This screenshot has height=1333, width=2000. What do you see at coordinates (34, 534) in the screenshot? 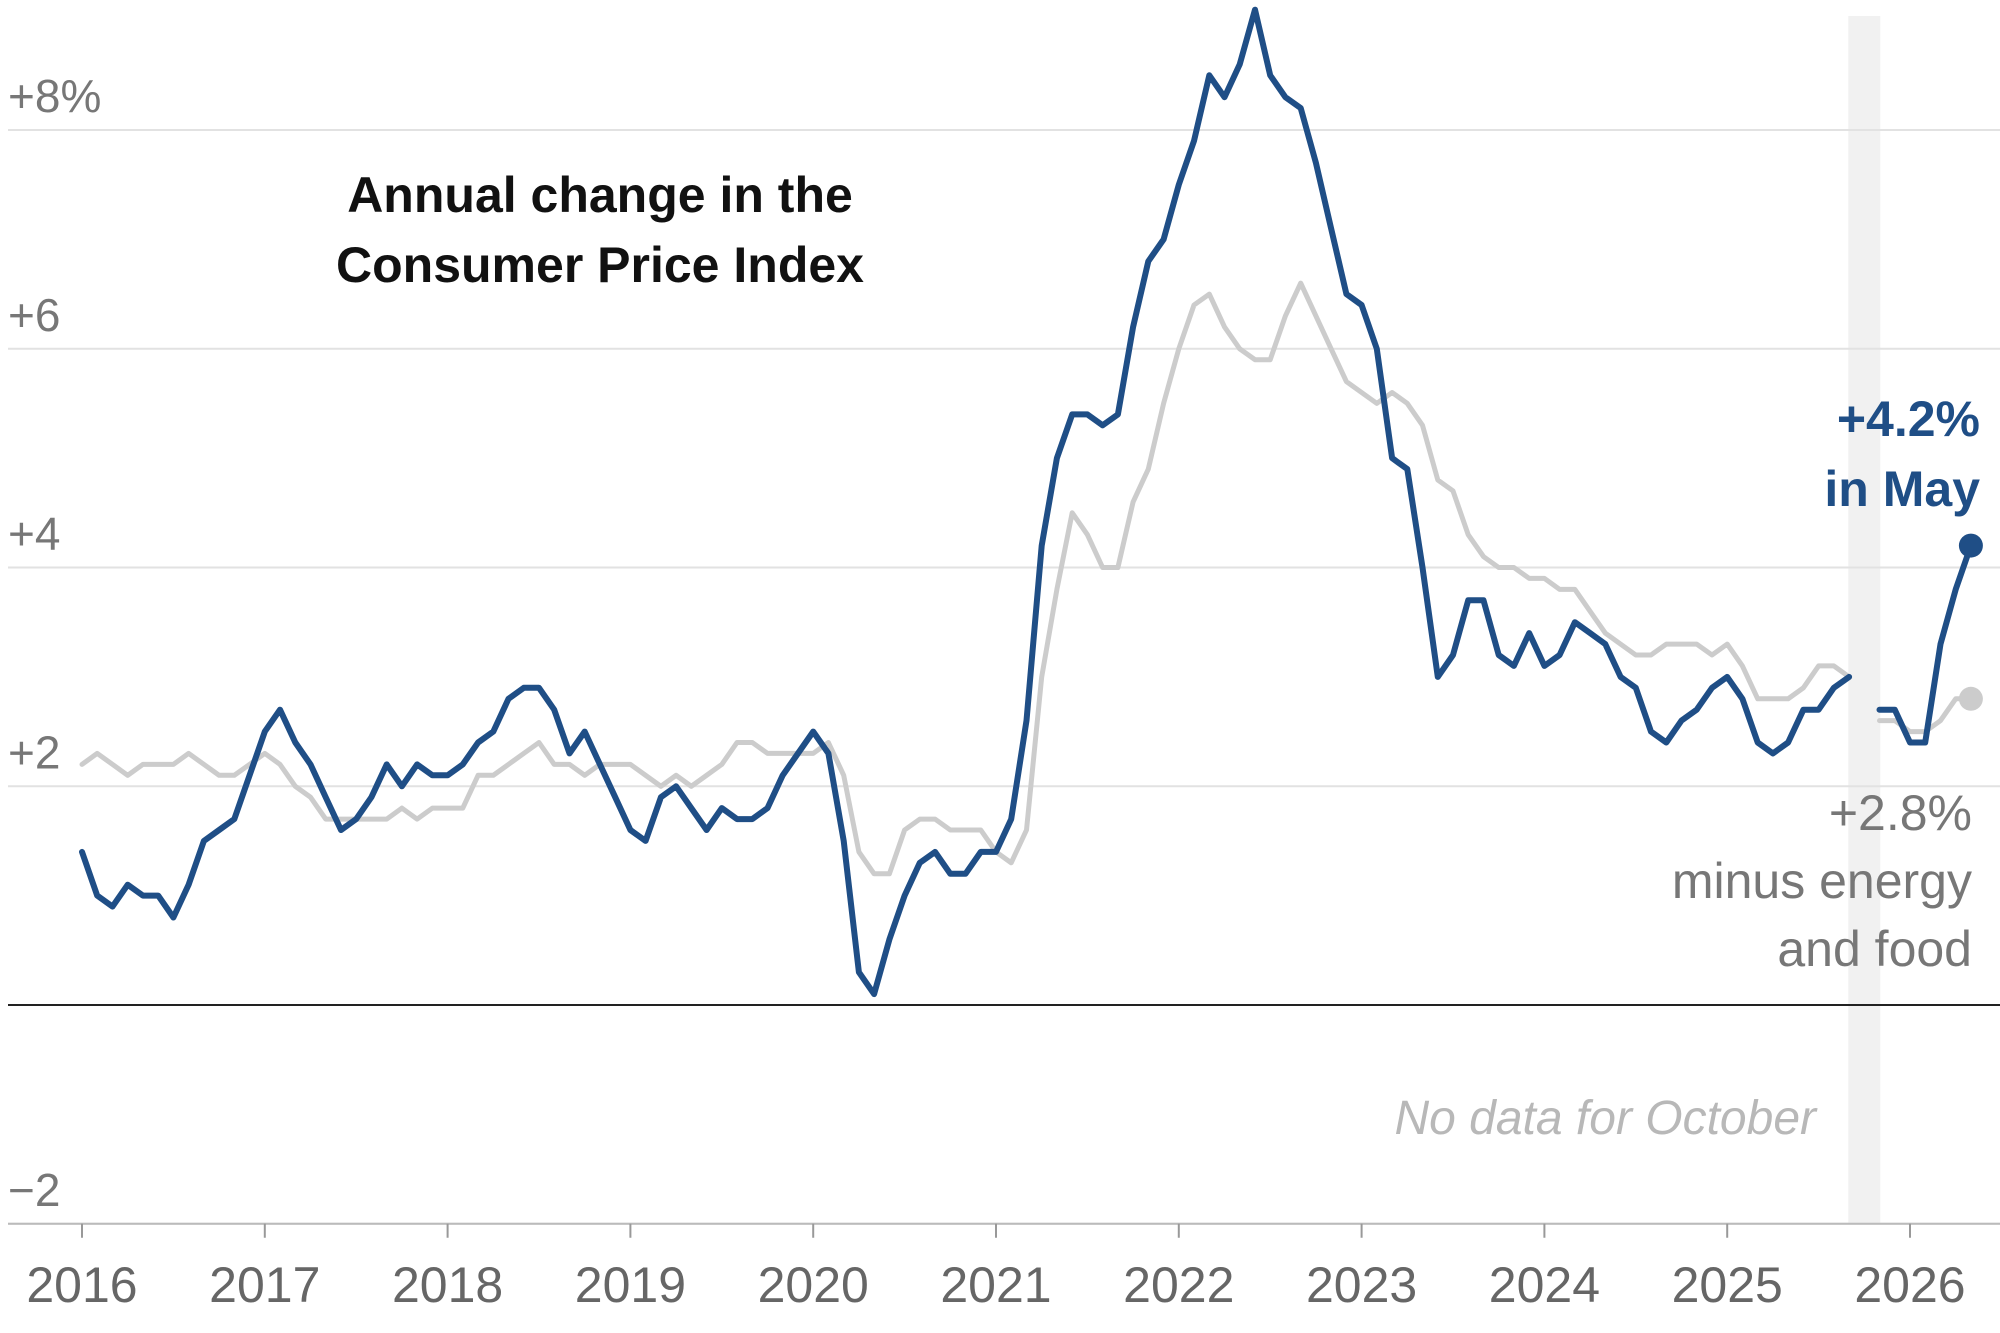
I see `y-tick-label: +4` at bounding box center [34, 534].